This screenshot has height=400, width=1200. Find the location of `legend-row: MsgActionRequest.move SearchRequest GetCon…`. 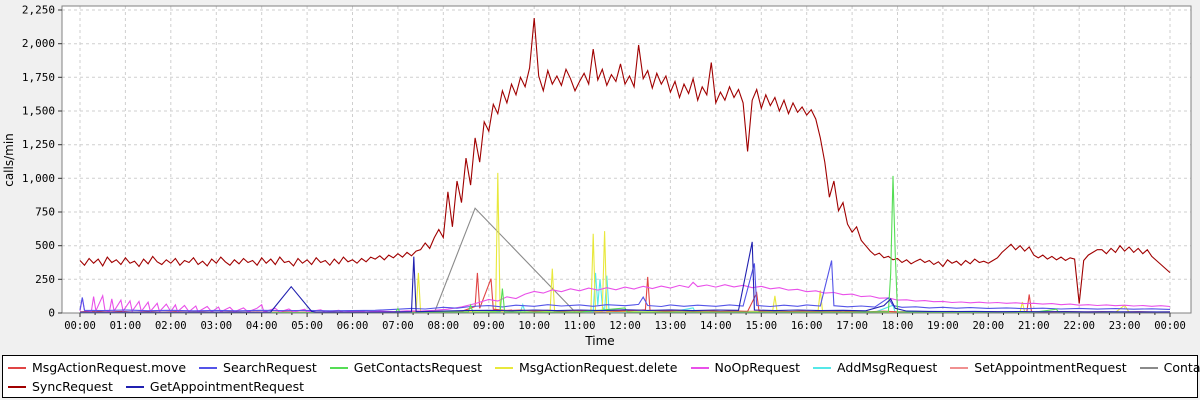

legend-row: MsgActionRequest.move SearchRequest GetCon… is located at coordinates (604, 367).